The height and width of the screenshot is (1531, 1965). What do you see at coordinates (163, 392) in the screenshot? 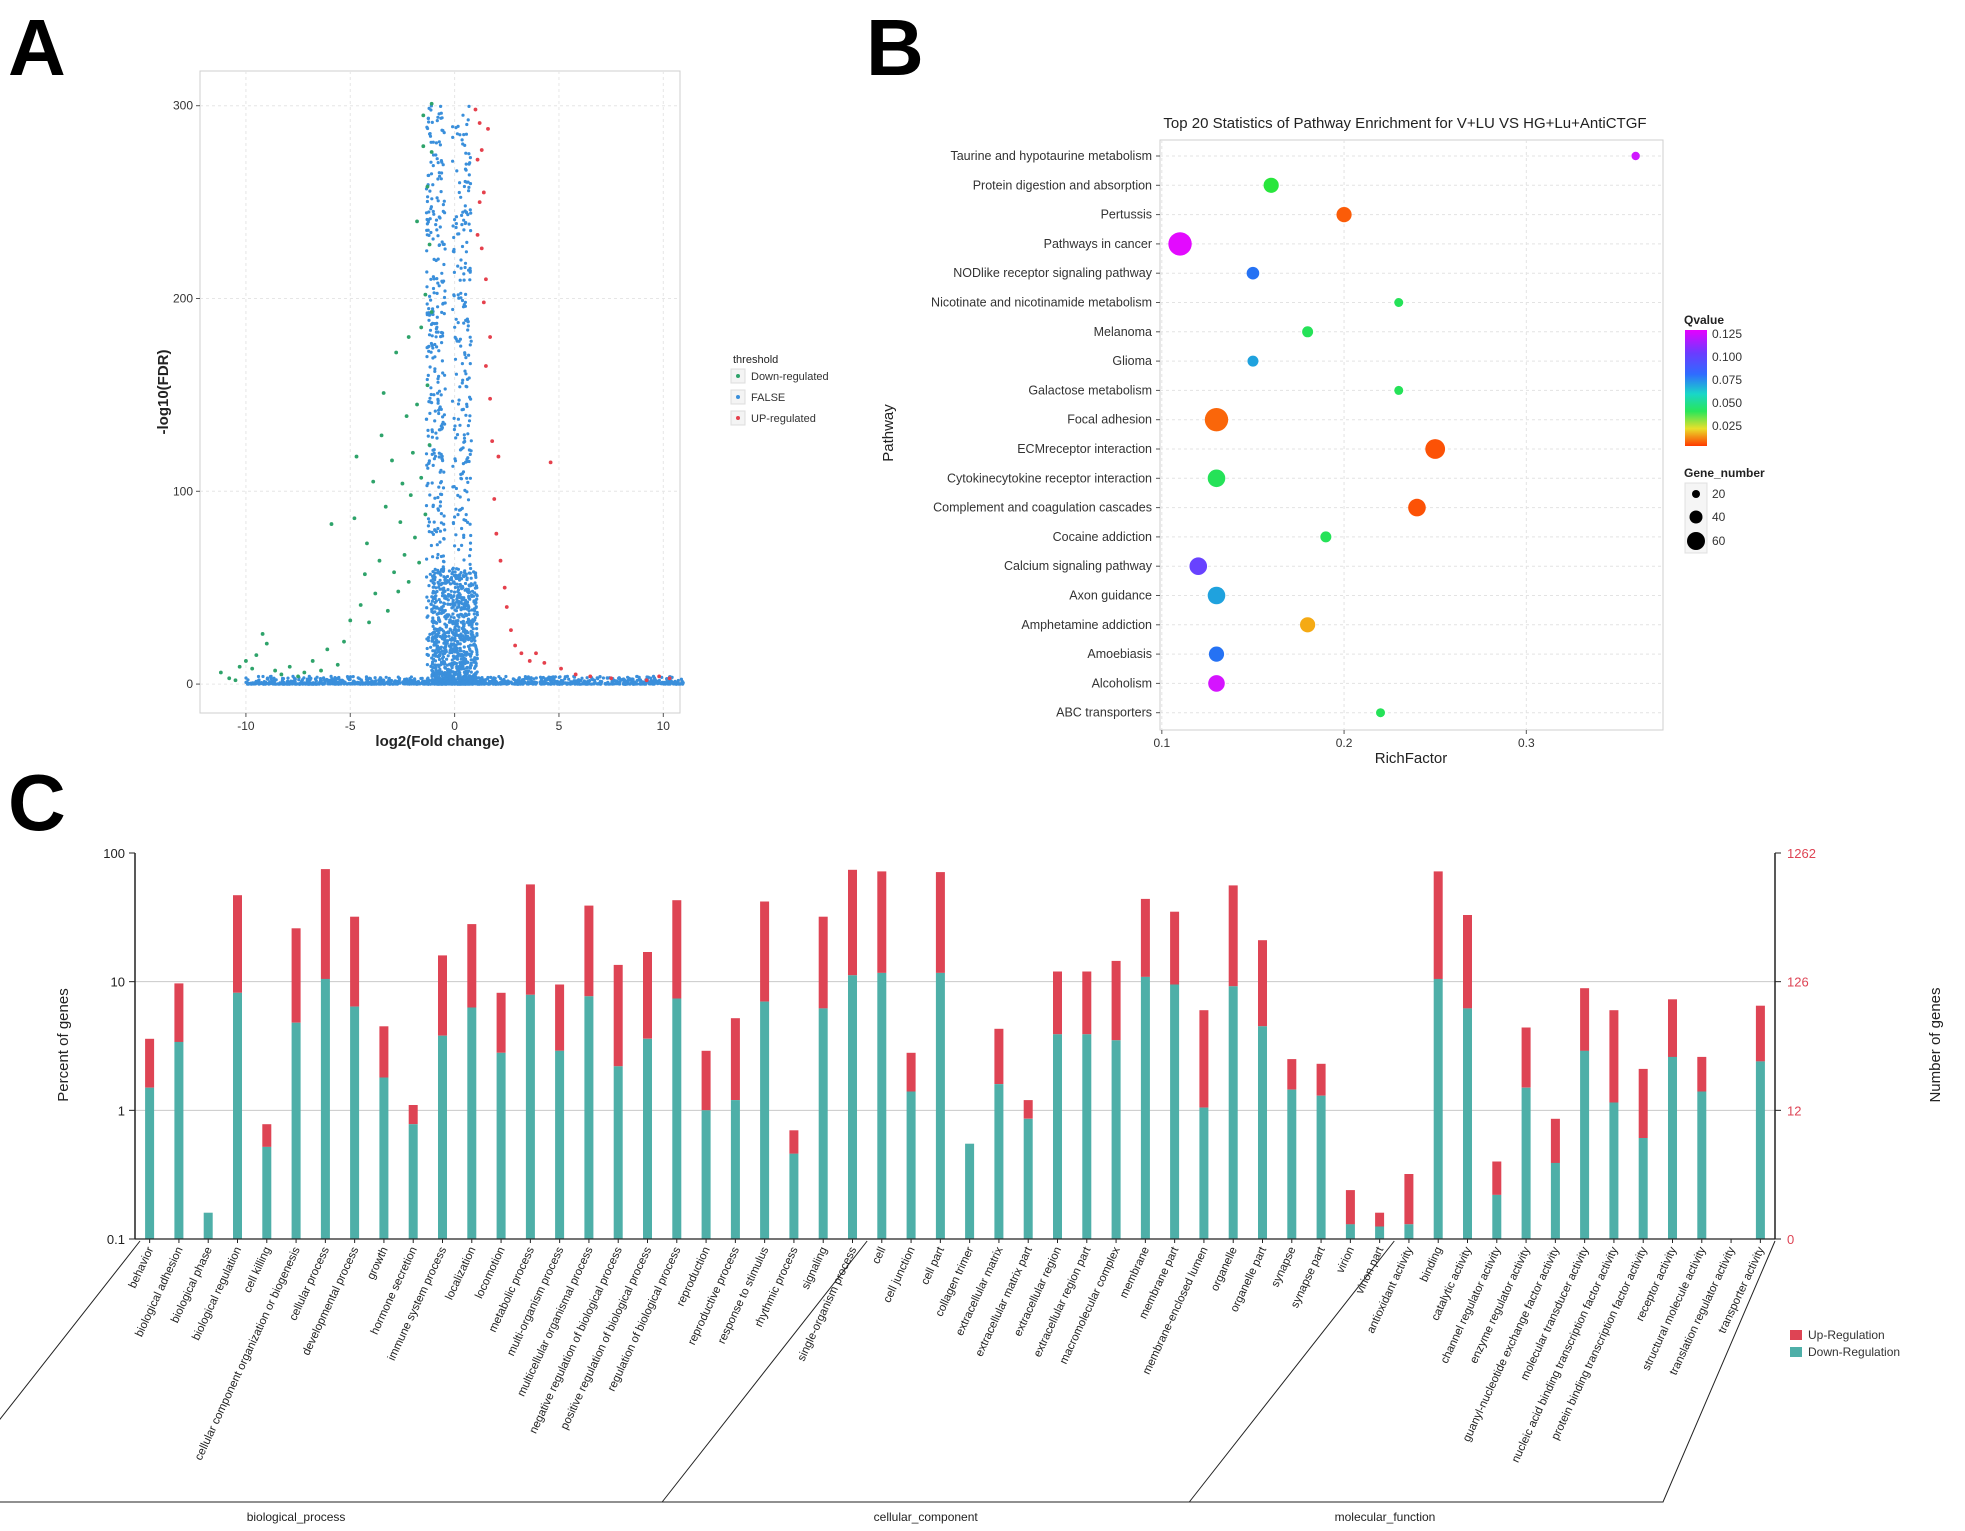
I see `volcano-y-axis-label: -log10(FDR)` at bounding box center [163, 392].